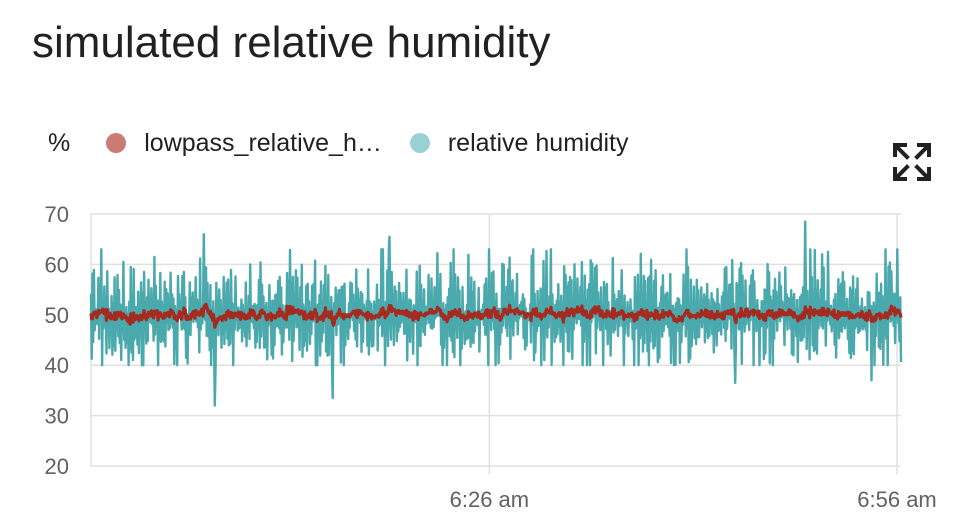 The width and height of the screenshot is (970, 530). Describe the element at coordinates (490, 499) in the screenshot. I see `x-tick-label-0: 6:26 am` at that location.